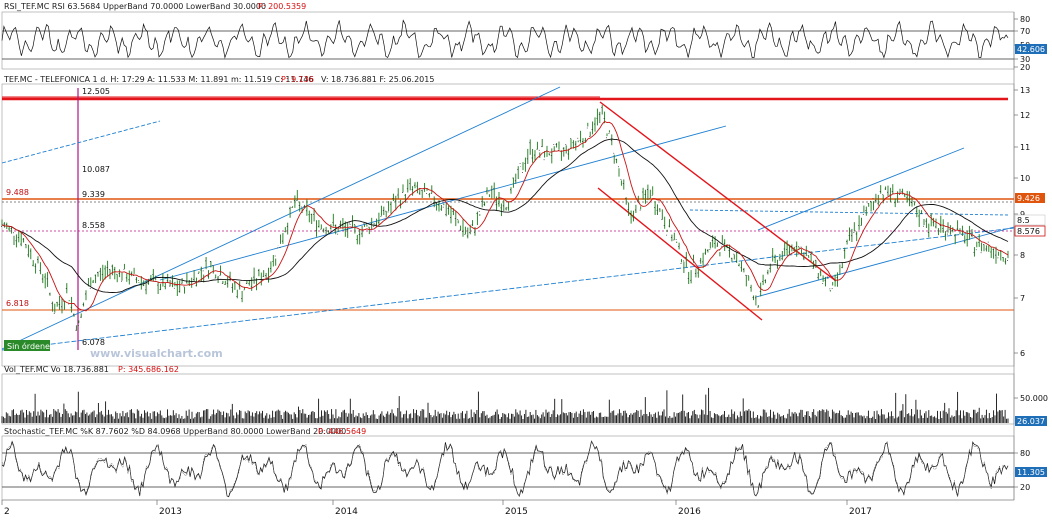 This screenshot has width=1052, height=524. Describe the element at coordinates (170, 512) in the screenshot. I see `x-axis-tick-label: 2013` at that location.